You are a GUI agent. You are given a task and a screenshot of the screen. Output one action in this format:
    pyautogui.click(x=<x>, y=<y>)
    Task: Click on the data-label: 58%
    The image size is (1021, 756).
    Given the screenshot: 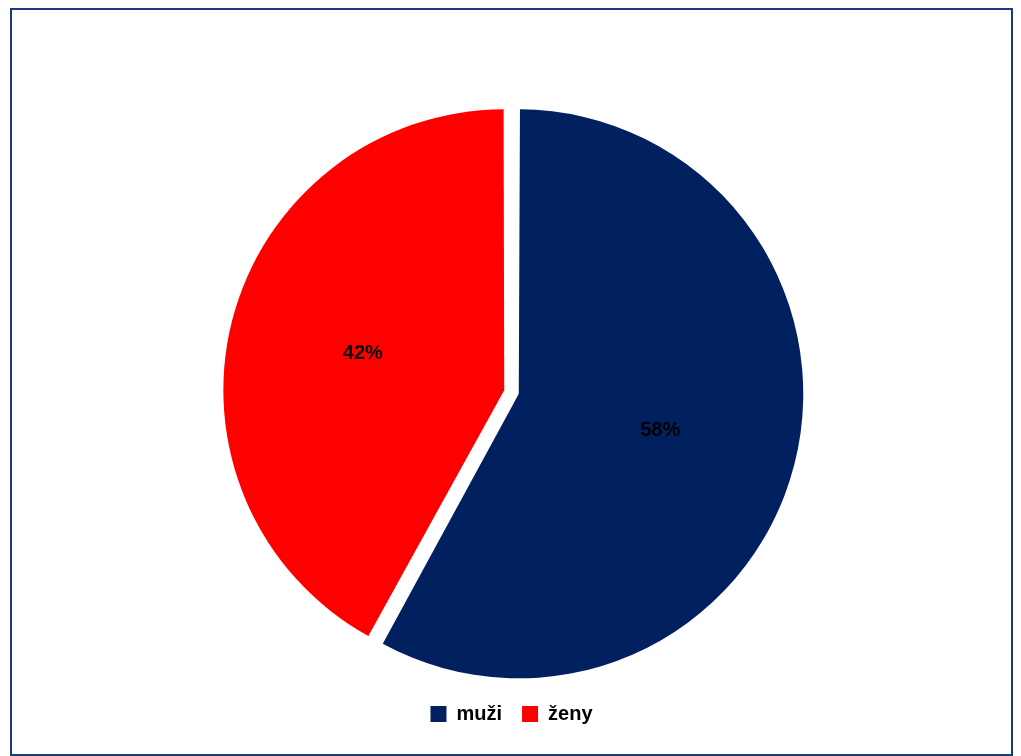 What is the action you would take?
    pyautogui.click(x=660, y=428)
    